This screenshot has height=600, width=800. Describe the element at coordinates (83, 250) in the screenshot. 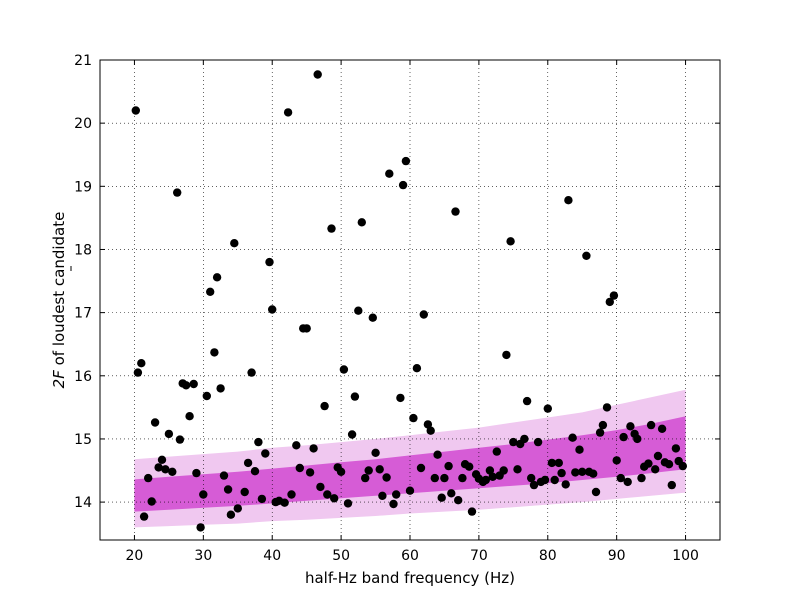

I see `y-tick-label: 18` at that location.